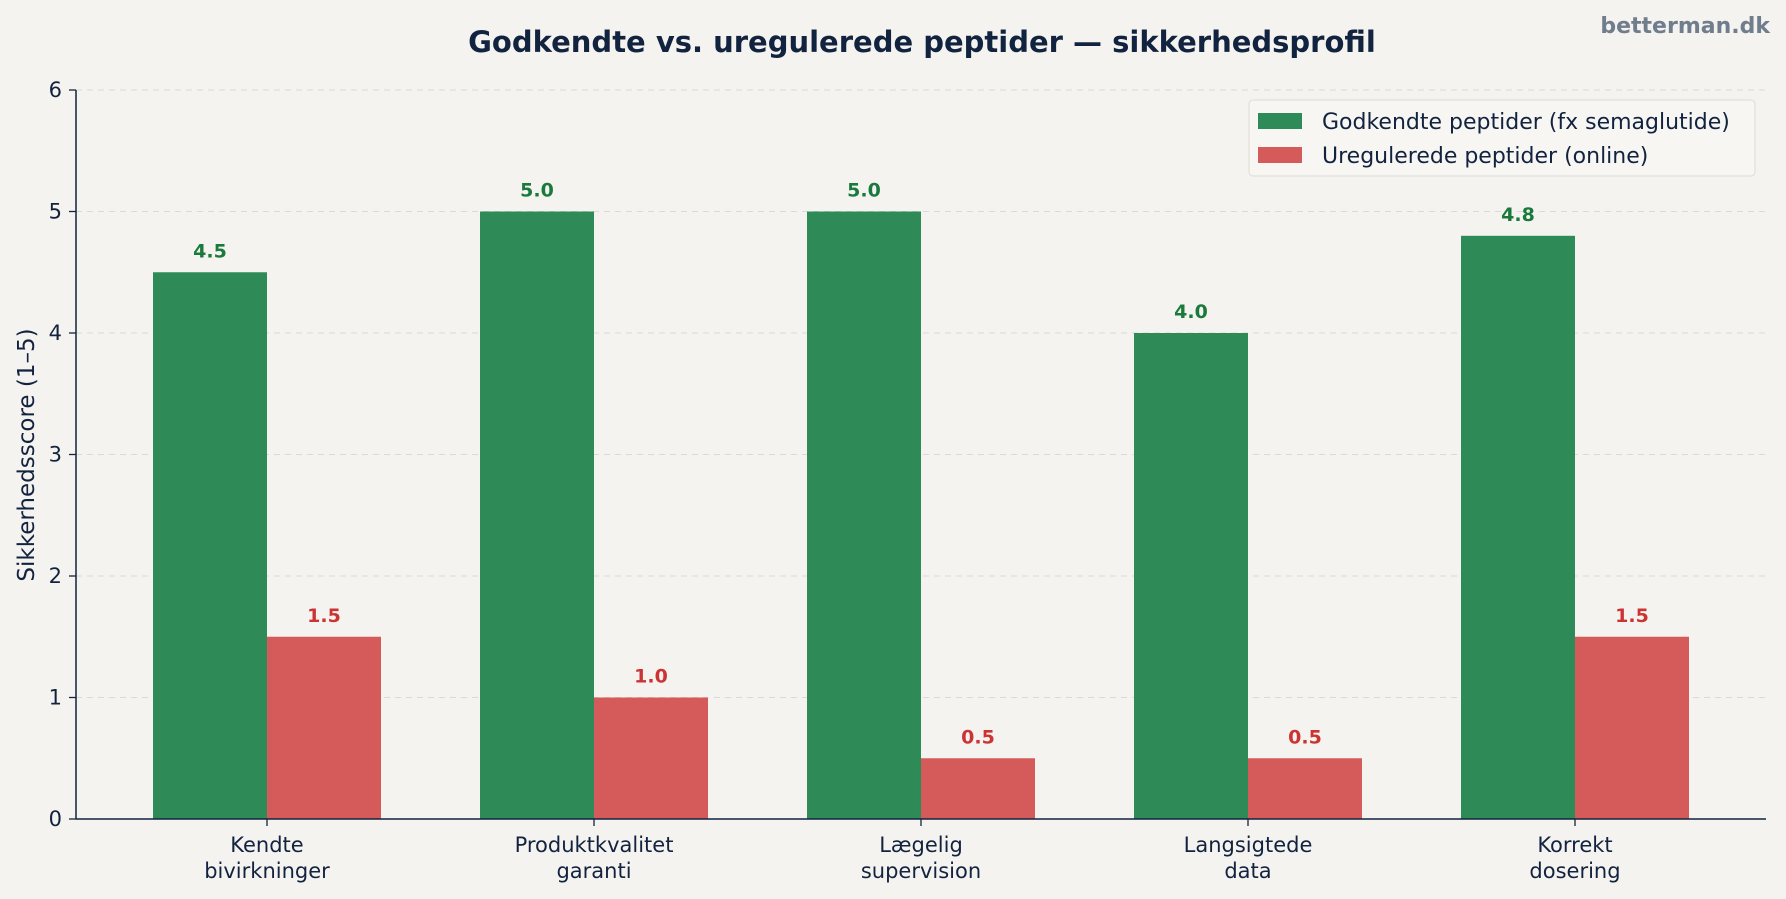 Image resolution: width=1786 pixels, height=899 pixels. I want to click on bar-value-label: 4.8, so click(1518, 215).